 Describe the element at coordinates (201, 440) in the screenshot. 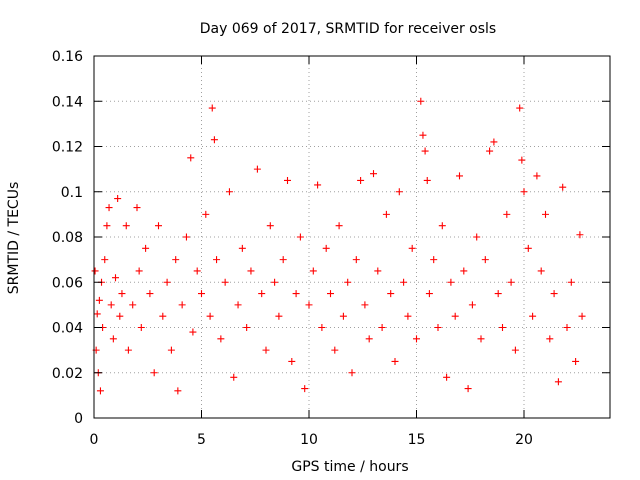

I see `x-tick-label: 5` at that location.